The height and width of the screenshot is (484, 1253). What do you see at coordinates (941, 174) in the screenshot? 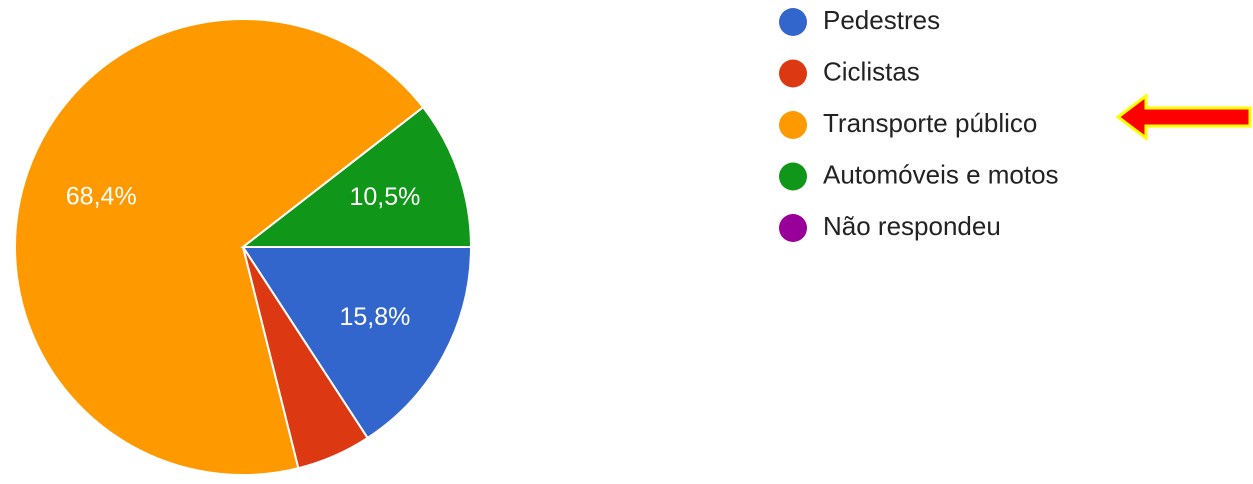
I see `legend-label: Automóveis e motos` at bounding box center [941, 174].